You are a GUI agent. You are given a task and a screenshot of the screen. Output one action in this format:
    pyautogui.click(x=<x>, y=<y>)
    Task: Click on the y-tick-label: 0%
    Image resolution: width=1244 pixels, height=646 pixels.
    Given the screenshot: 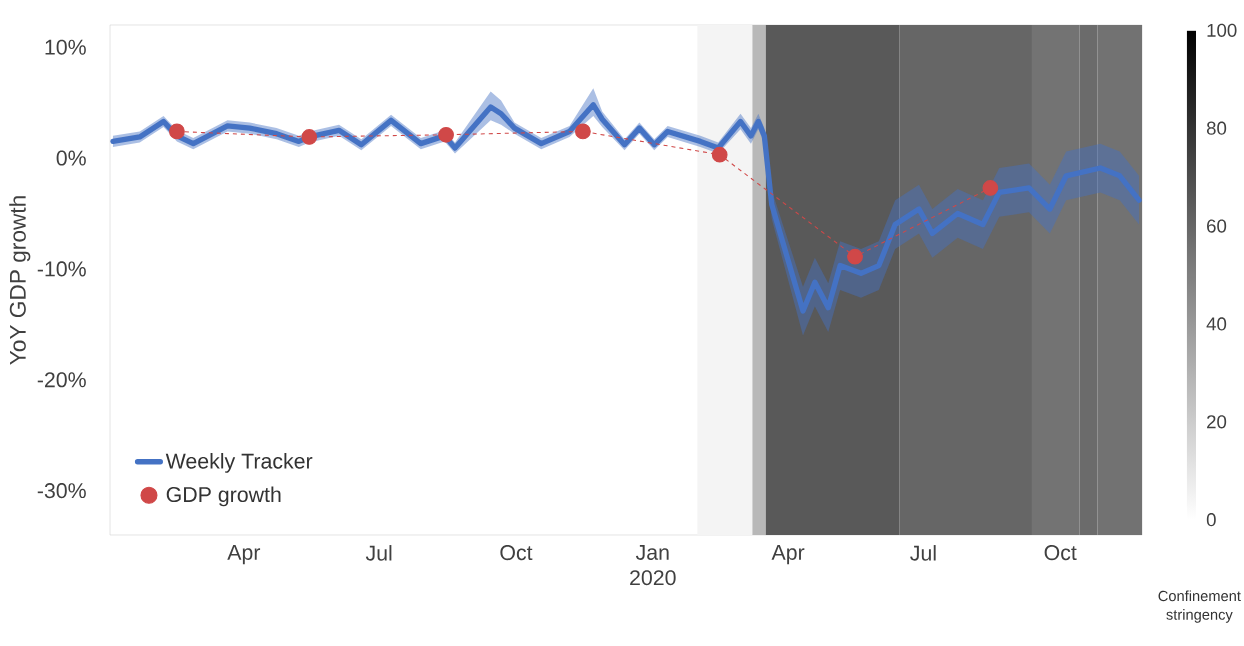 What is the action you would take?
    pyautogui.click(x=71, y=158)
    